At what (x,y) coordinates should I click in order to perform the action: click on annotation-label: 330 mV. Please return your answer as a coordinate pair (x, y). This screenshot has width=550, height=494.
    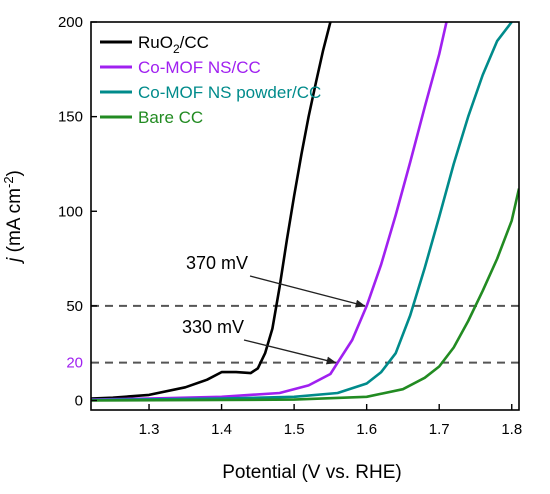
    Looking at the image, I should click on (213, 327).